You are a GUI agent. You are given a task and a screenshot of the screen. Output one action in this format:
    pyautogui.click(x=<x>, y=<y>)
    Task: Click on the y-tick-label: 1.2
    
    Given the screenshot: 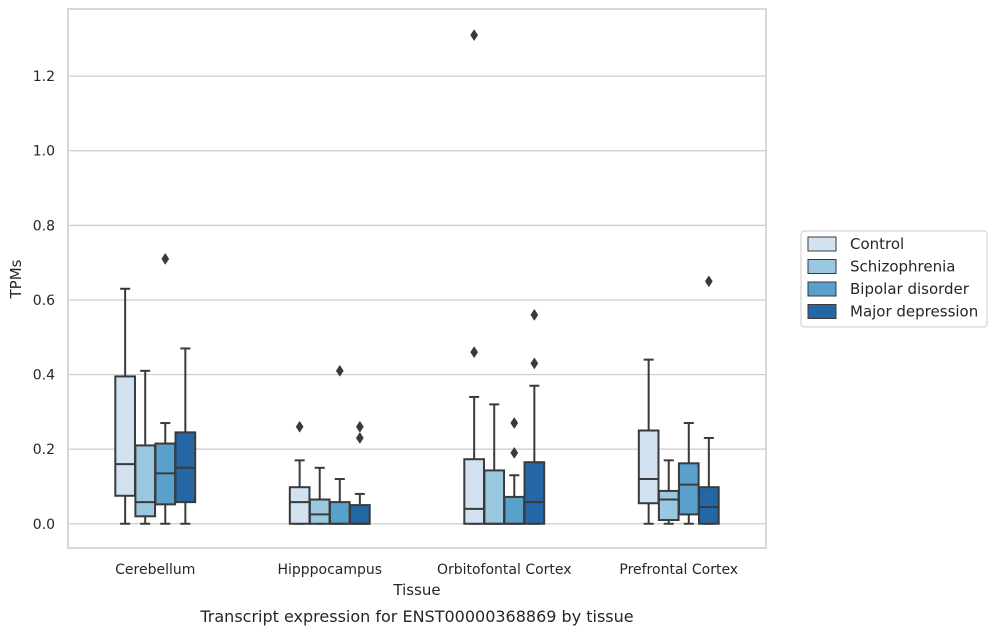 What is the action you would take?
    pyautogui.click(x=44, y=77)
    